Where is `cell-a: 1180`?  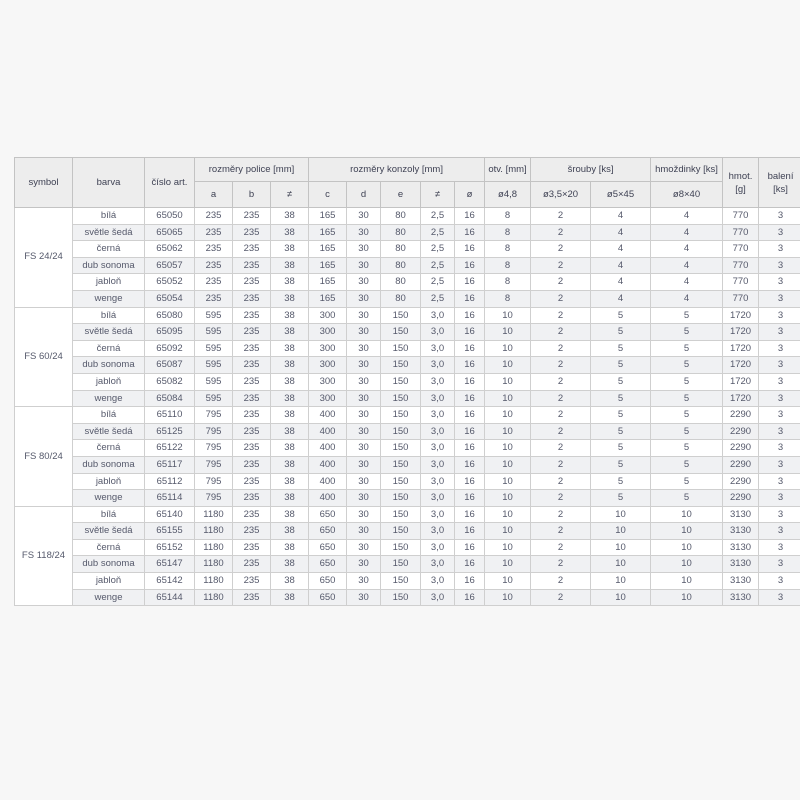
cell-a: 1180 is located at coordinates (213, 597).